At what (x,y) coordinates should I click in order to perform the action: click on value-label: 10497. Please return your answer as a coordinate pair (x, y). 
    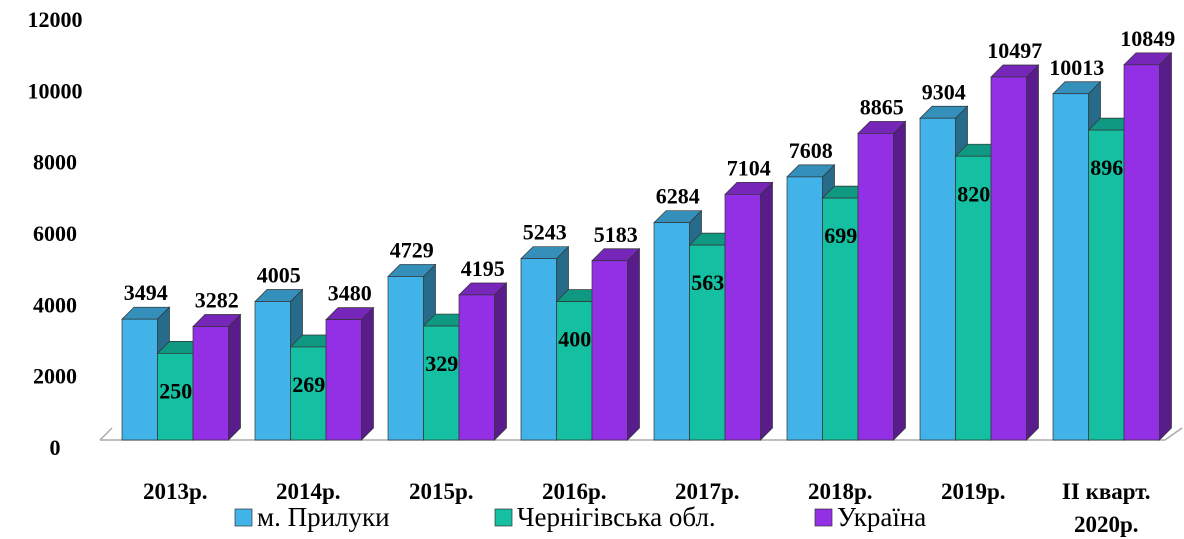
    Looking at the image, I should click on (1014, 50).